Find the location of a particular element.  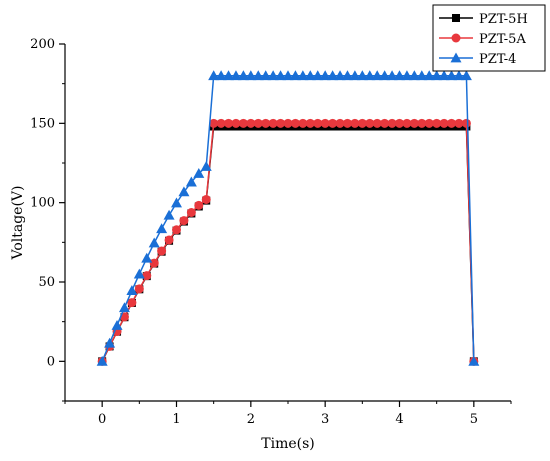

x-axis-title: Time(s) is located at coordinates (287, 444).